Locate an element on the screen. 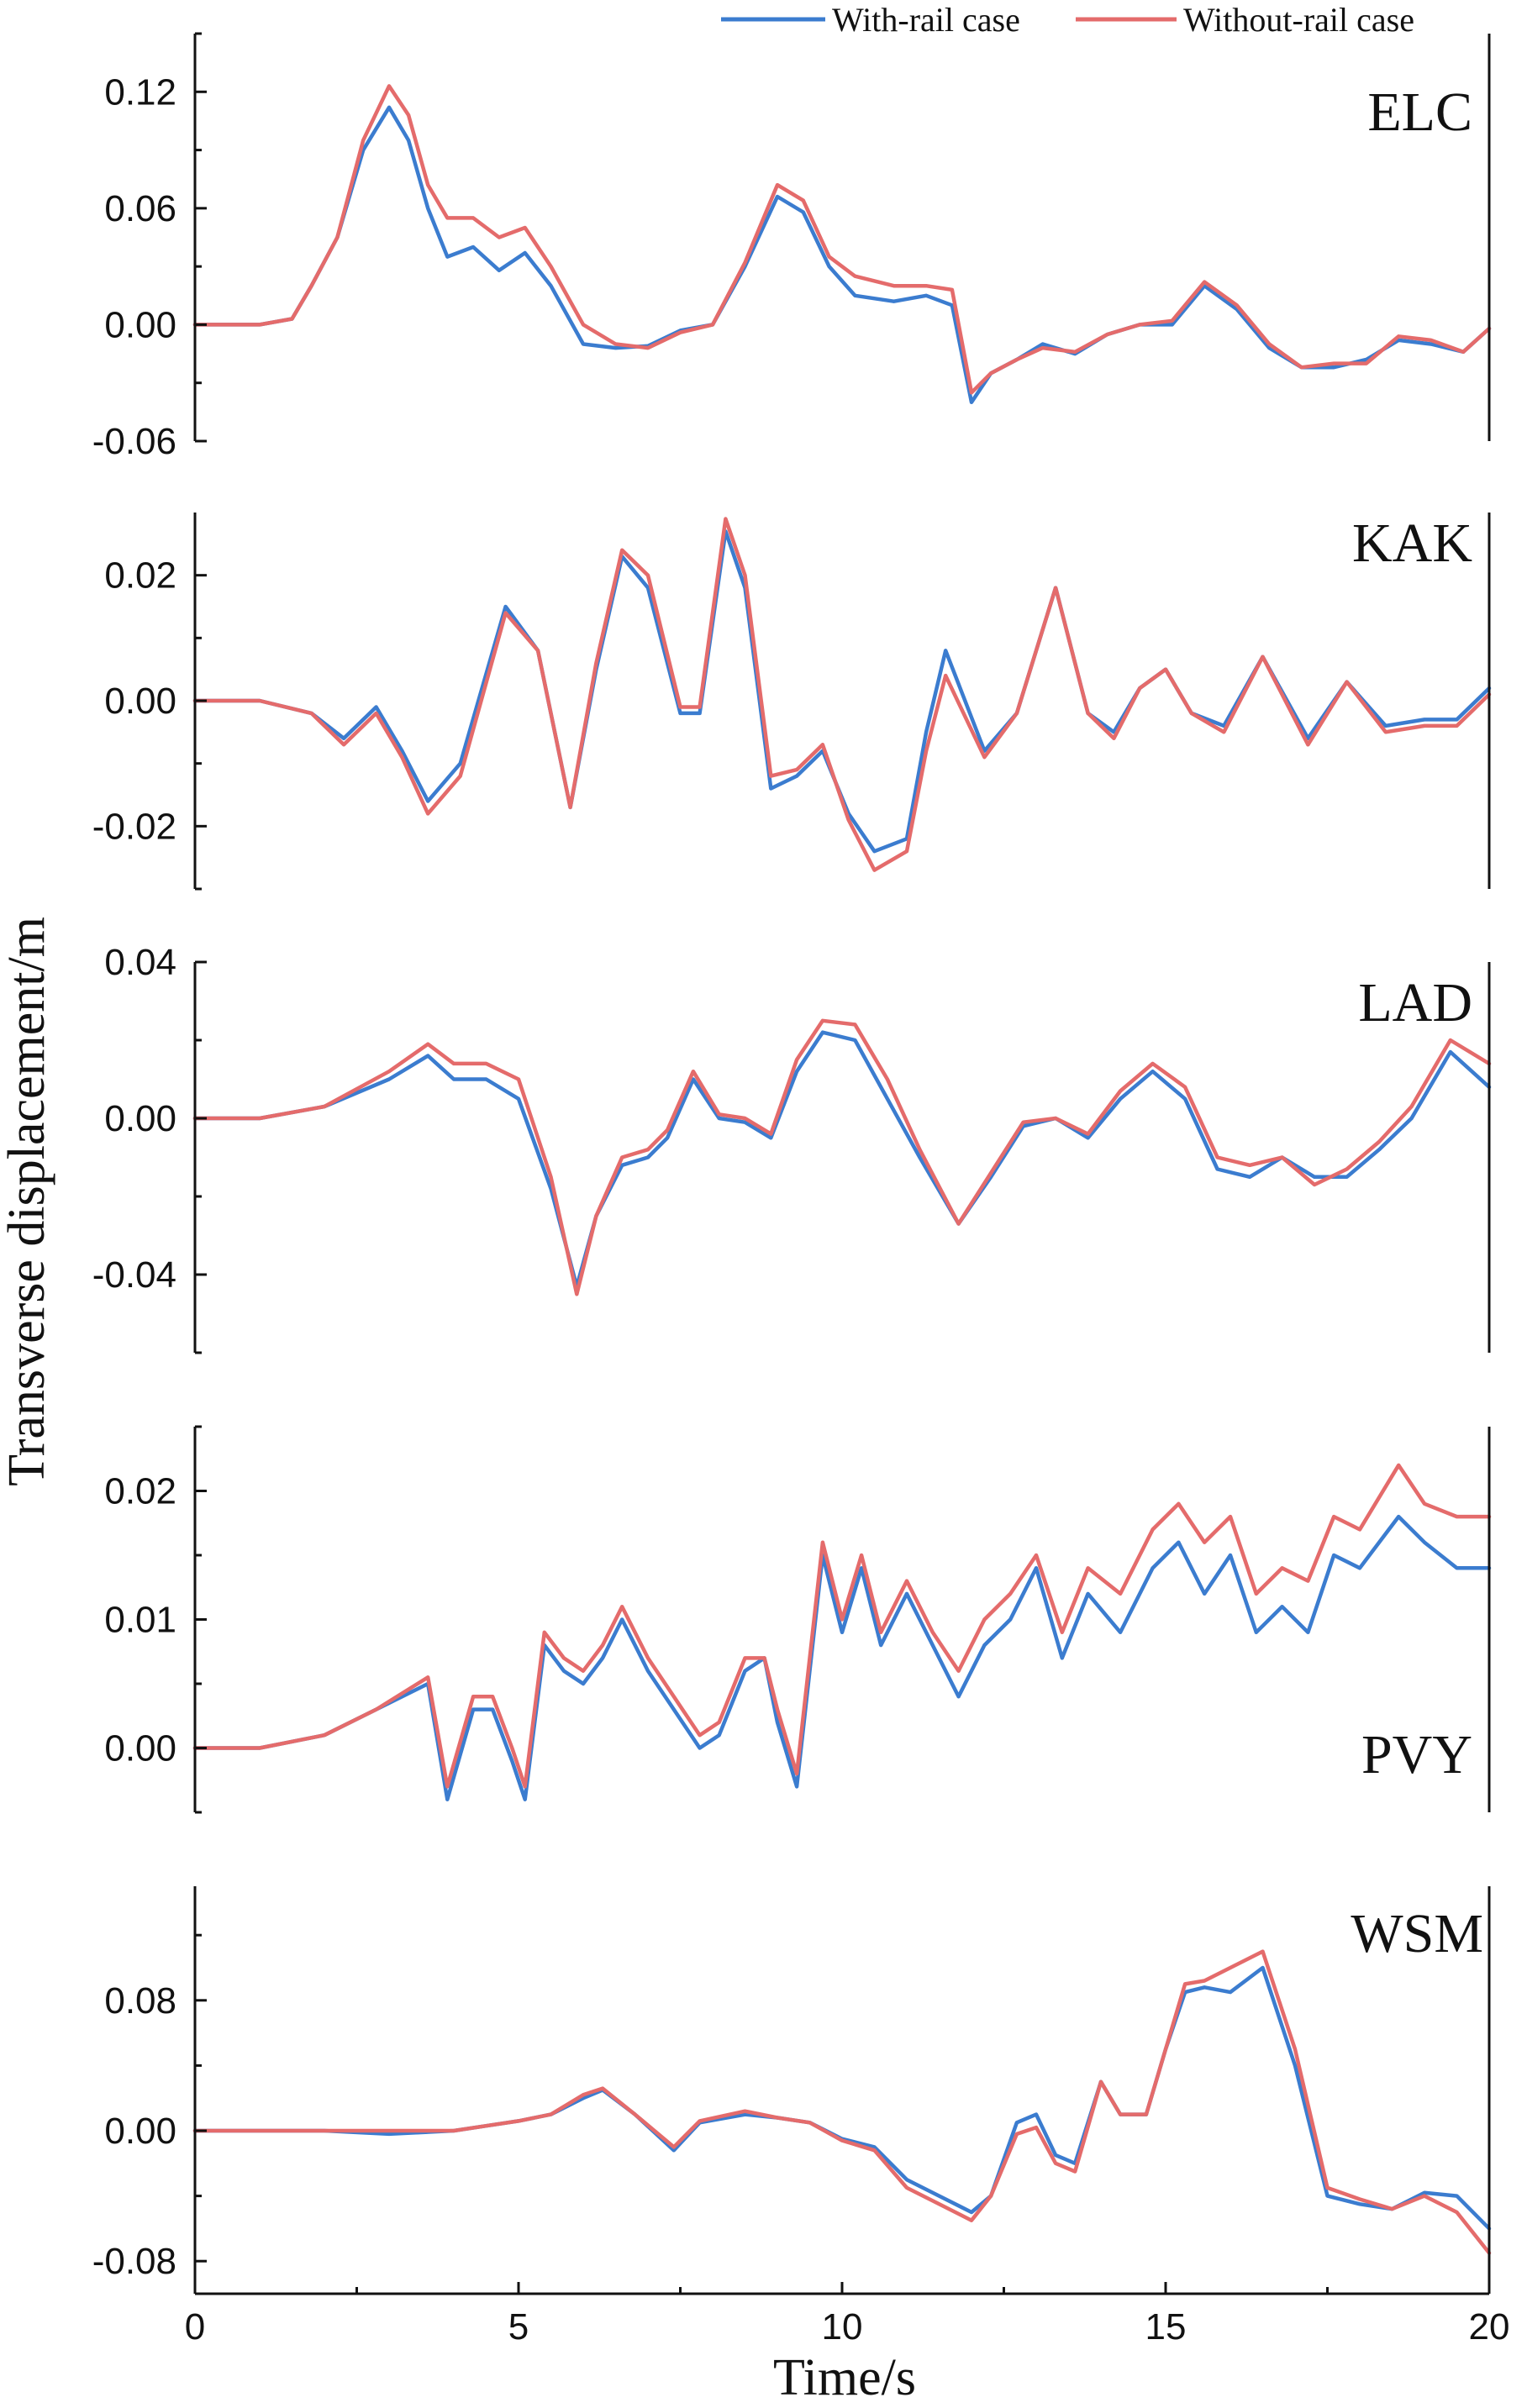 This screenshot has height=2408, width=1527. y-tick-label-elc: 0.06 is located at coordinates (140, 209).